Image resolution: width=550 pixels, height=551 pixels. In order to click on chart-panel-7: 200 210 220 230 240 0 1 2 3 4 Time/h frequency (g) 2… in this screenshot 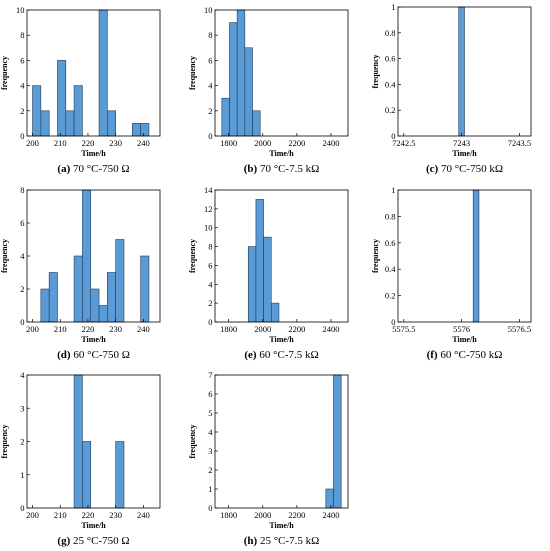, I will do `click(80, 458)`.